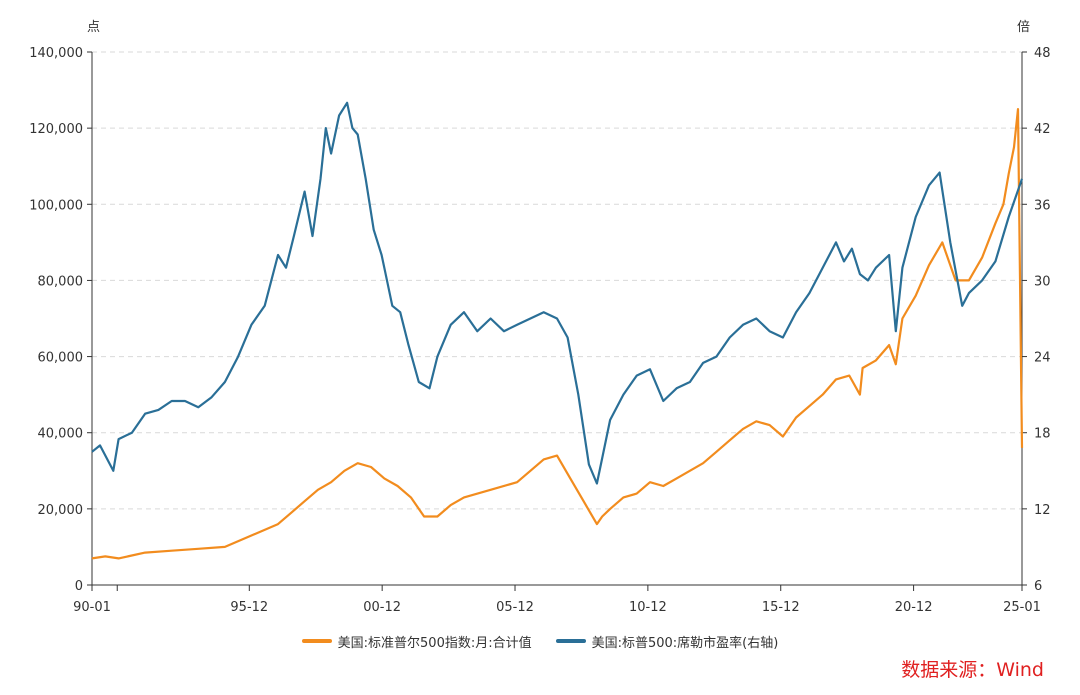 This screenshot has height=695, width=1080. I want to click on x-tick-label: 95-12, so click(249, 607).